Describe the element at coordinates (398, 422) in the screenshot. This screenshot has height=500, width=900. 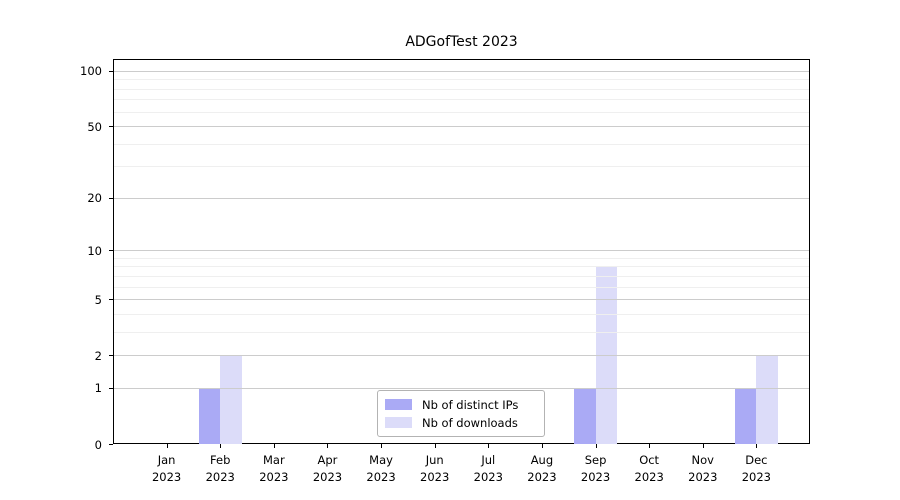
I see `legend-swatch-downloads` at that location.